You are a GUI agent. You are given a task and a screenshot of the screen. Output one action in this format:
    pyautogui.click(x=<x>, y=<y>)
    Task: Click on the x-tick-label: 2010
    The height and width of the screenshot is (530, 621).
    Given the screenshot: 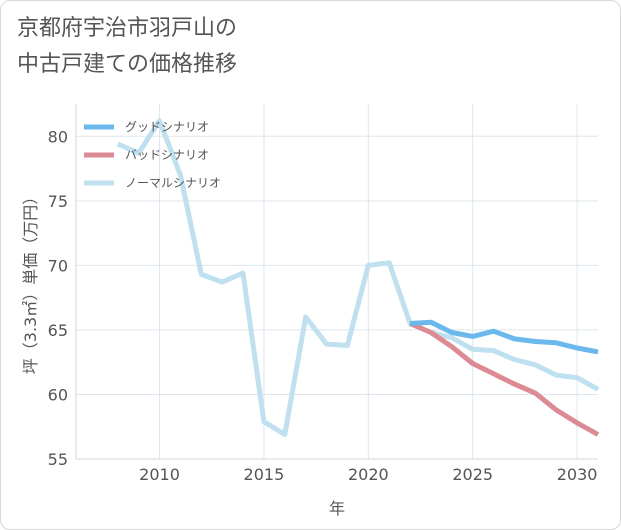 What is the action you would take?
    pyautogui.click(x=159, y=474)
    